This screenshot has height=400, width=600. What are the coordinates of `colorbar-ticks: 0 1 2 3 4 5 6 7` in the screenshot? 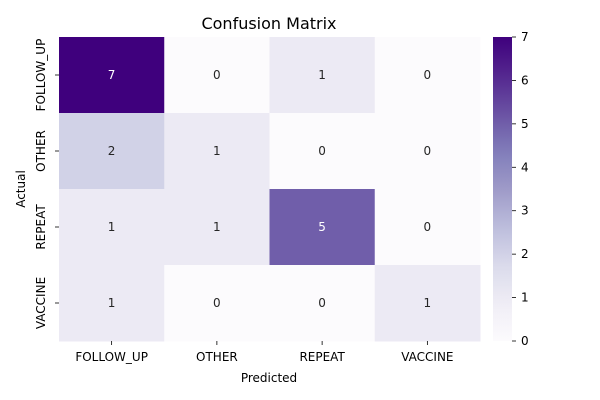 It's located at (520, 189).